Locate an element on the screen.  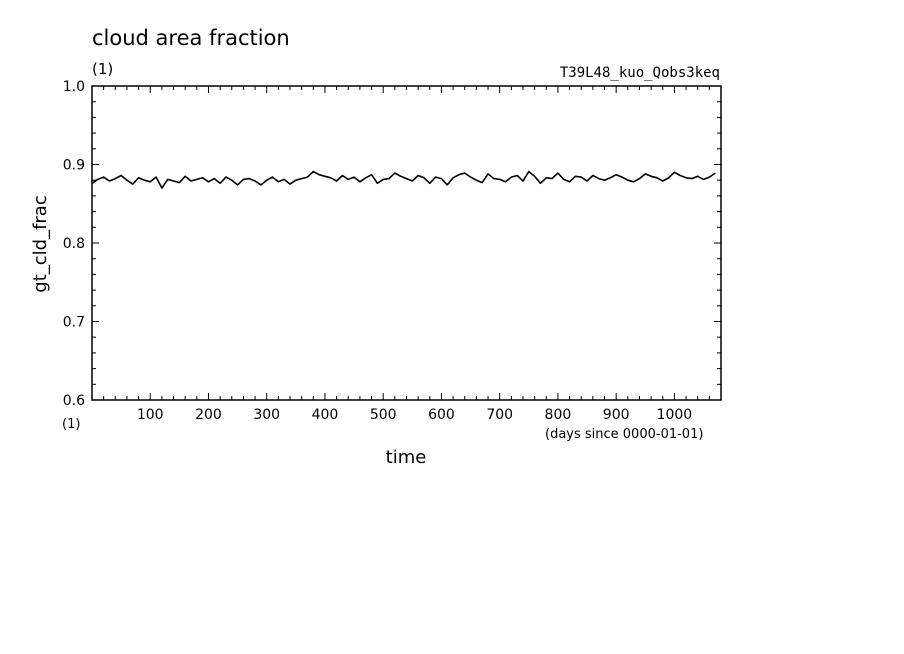
x-tick-label: 700 is located at coordinates (499, 415).